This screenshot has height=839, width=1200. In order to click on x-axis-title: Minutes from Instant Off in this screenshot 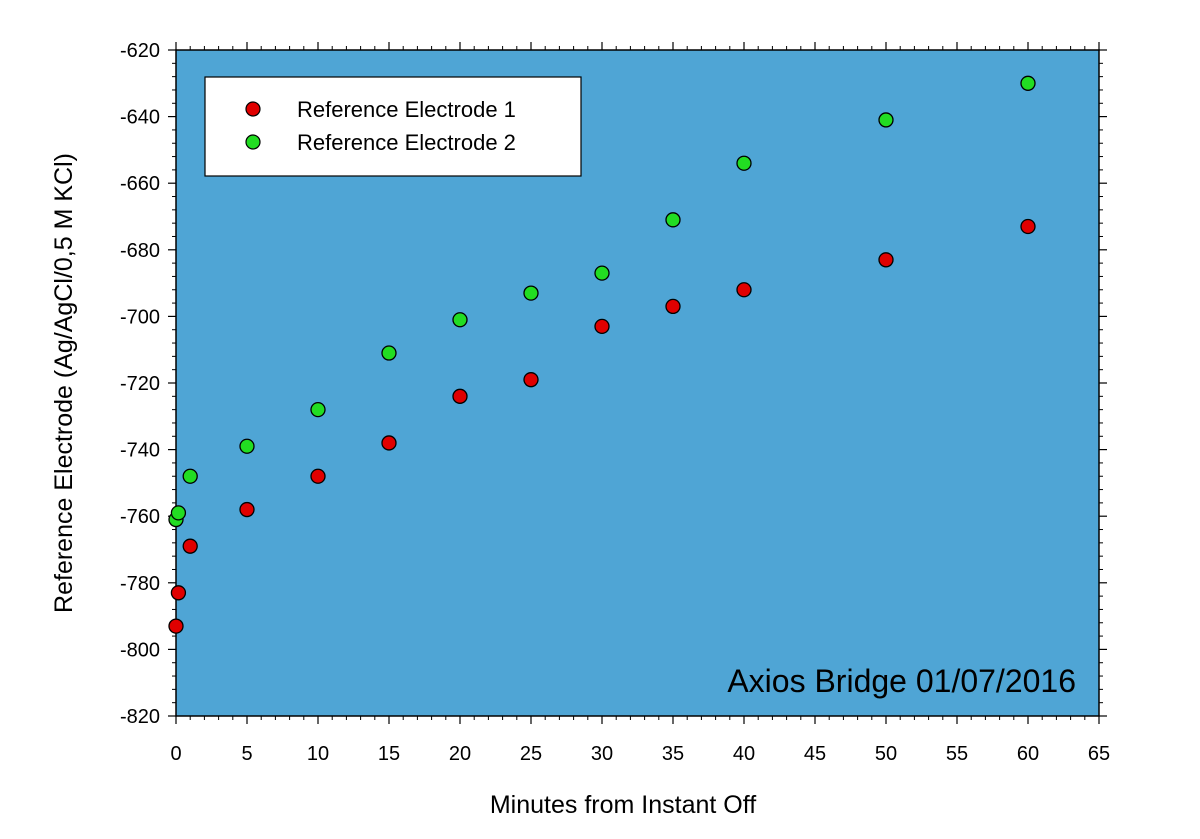, I will do `click(623, 805)`.